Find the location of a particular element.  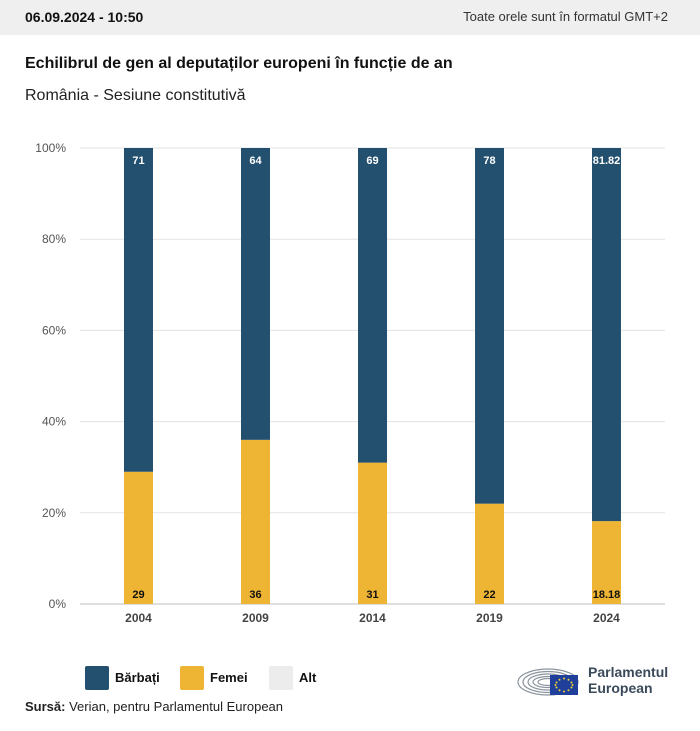

data-label-women: 36 is located at coordinates (255, 595).